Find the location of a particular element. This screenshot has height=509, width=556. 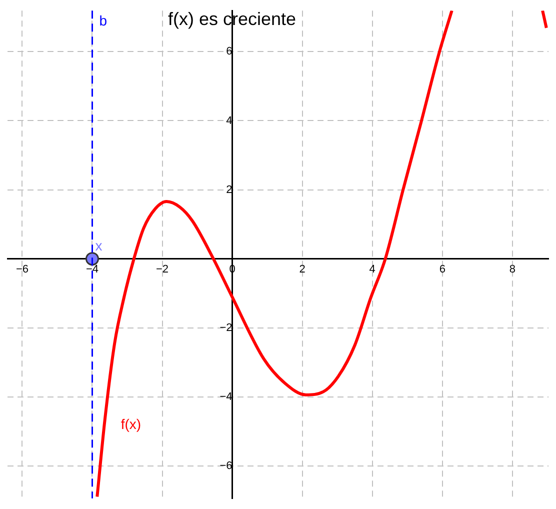

x-tick-label: 6 is located at coordinates (442, 269).